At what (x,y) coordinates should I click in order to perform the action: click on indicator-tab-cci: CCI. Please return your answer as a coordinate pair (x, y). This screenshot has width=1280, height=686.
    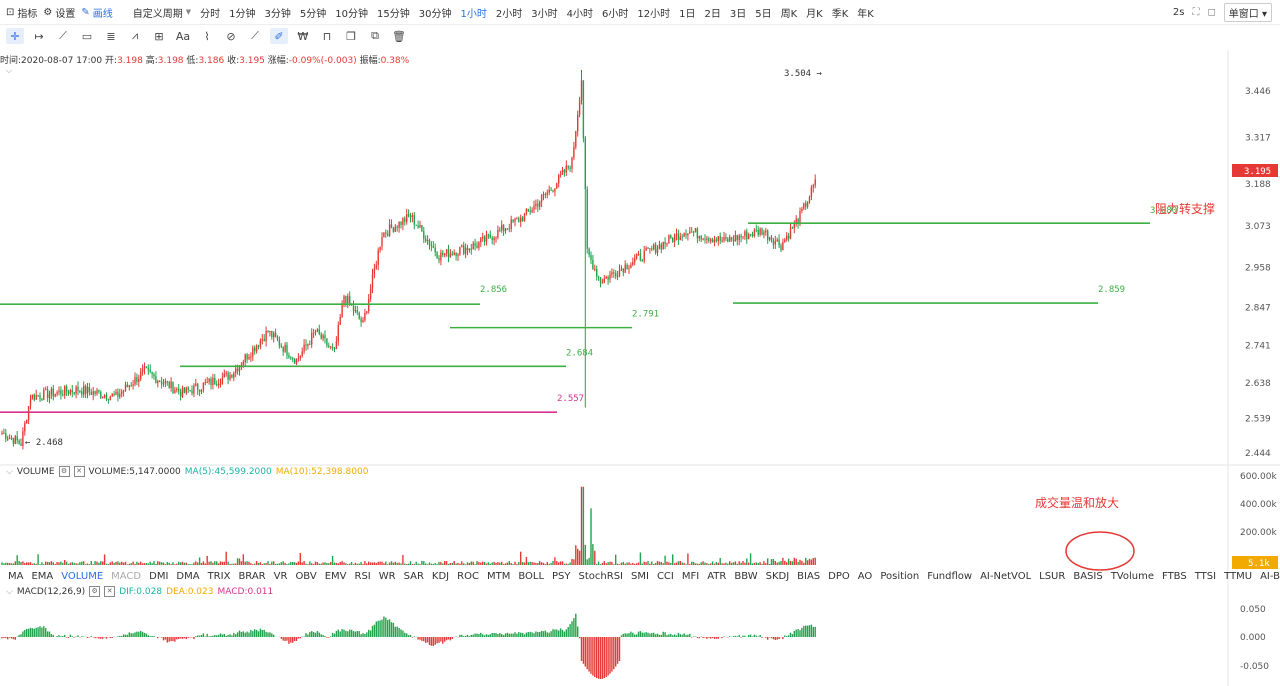
    Looking at the image, I should click on (665, 576).